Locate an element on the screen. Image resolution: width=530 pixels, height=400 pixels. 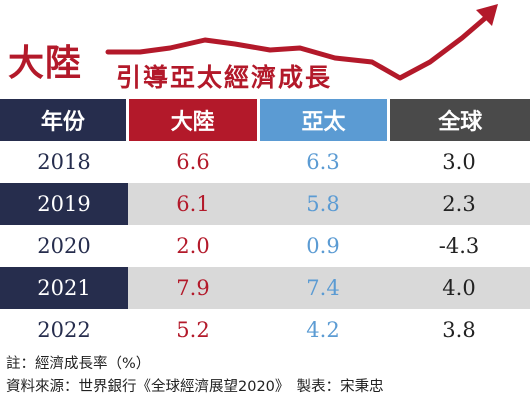
cell-year: 2019 is located at coordinates (64, 204).